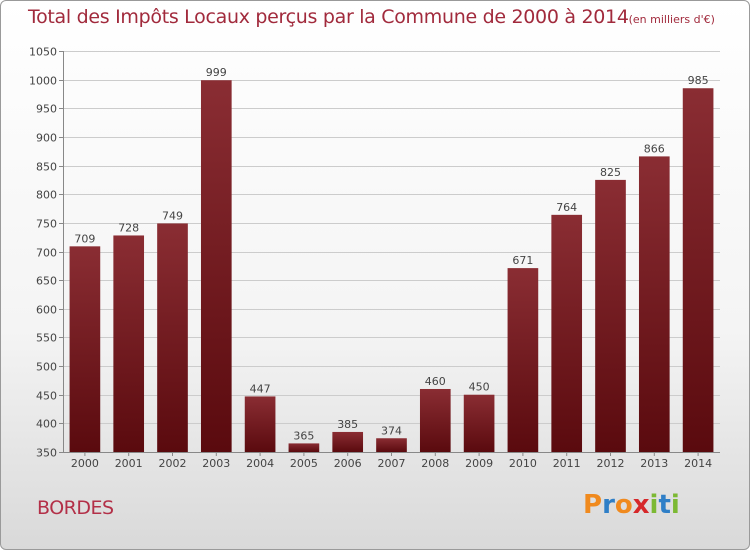 This screenshot has height=550, width=750. Describe the element at coordinates (593, 505) in the screenshot. I see `logo-letter: P` at that location.